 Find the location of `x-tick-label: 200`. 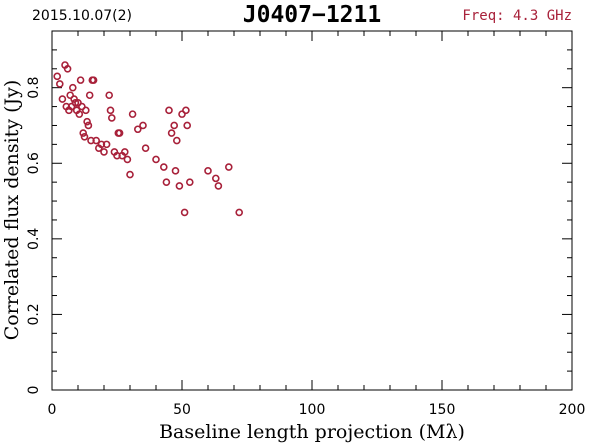

x-tick-label: 200 is located at coordinates (572, 410).